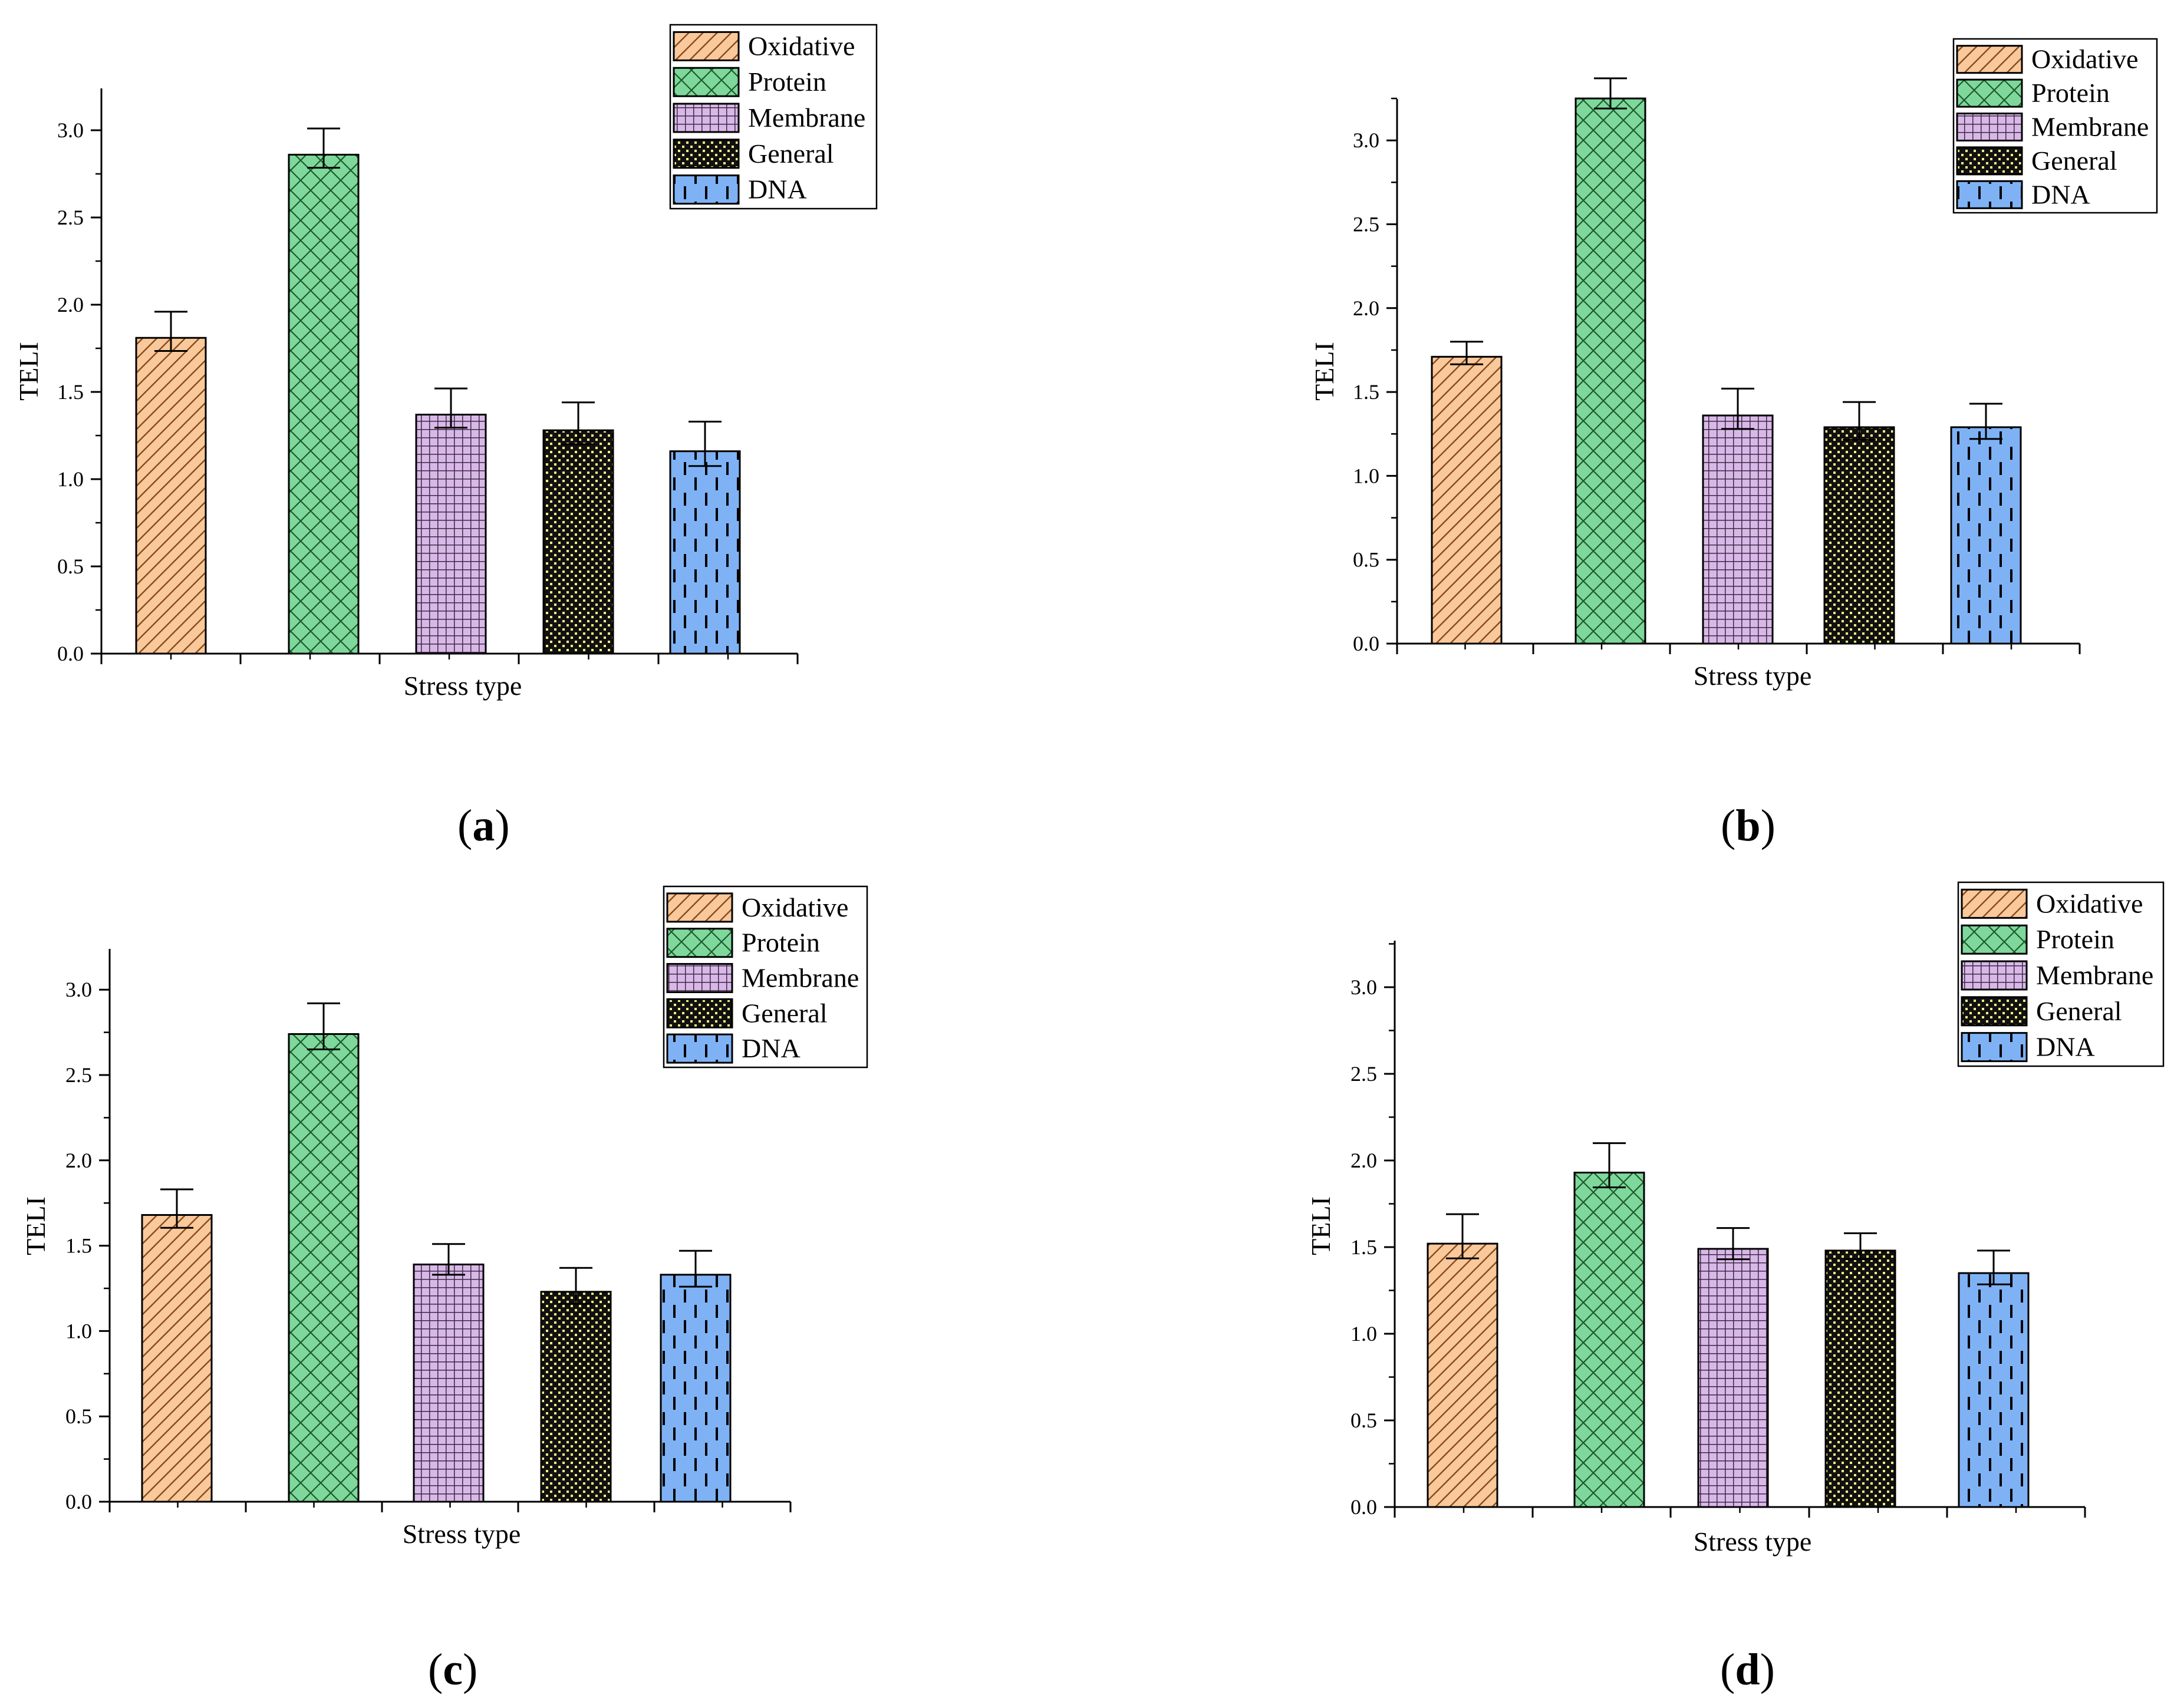  Describe the element at coordinates (785, 1013) in the screenshot. I see `legend-label-general: General` at that location.